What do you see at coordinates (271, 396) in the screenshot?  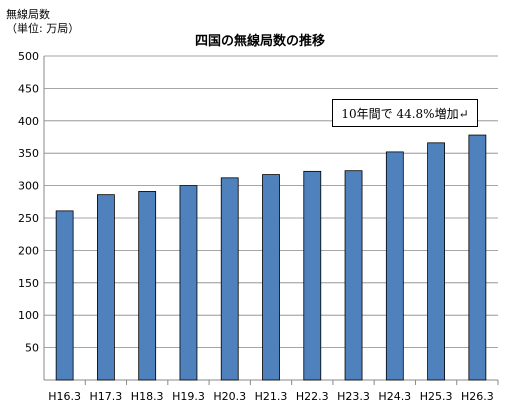 I see `x-tick-label: H21.3` at bounding box center [271, 396].